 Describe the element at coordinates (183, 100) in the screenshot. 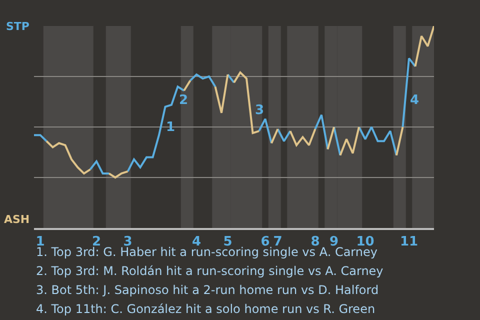

I see `annotation: 2` at that location.